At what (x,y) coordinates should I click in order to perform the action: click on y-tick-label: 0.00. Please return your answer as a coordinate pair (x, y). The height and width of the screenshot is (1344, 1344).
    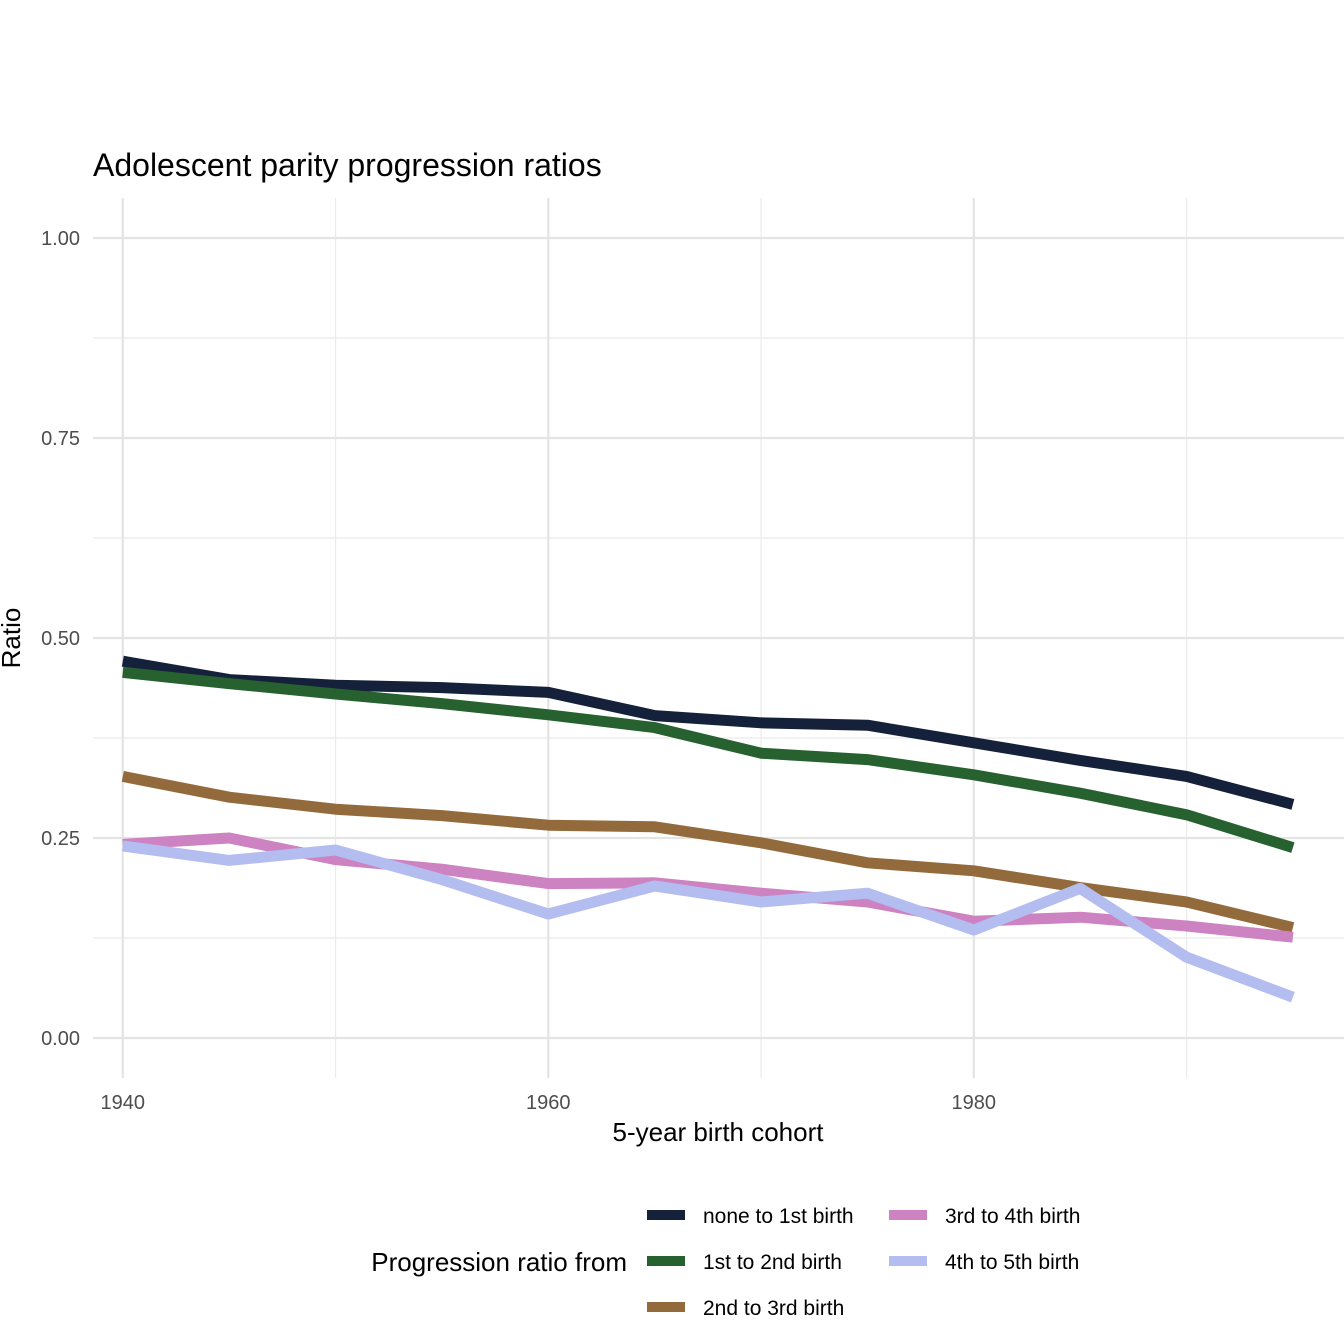
    Looking at the image, I should click on (60, 1039).